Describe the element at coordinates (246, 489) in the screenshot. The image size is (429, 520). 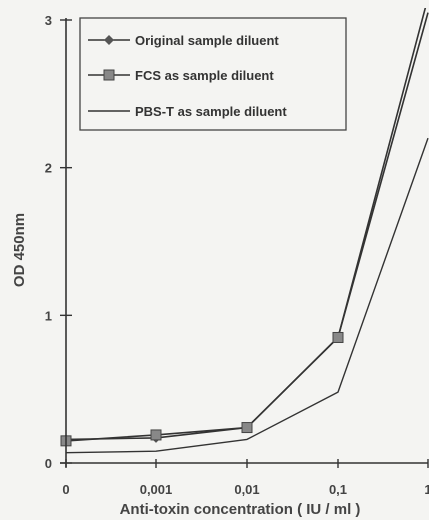
I see `x-tick-label: 0,01` at that location.